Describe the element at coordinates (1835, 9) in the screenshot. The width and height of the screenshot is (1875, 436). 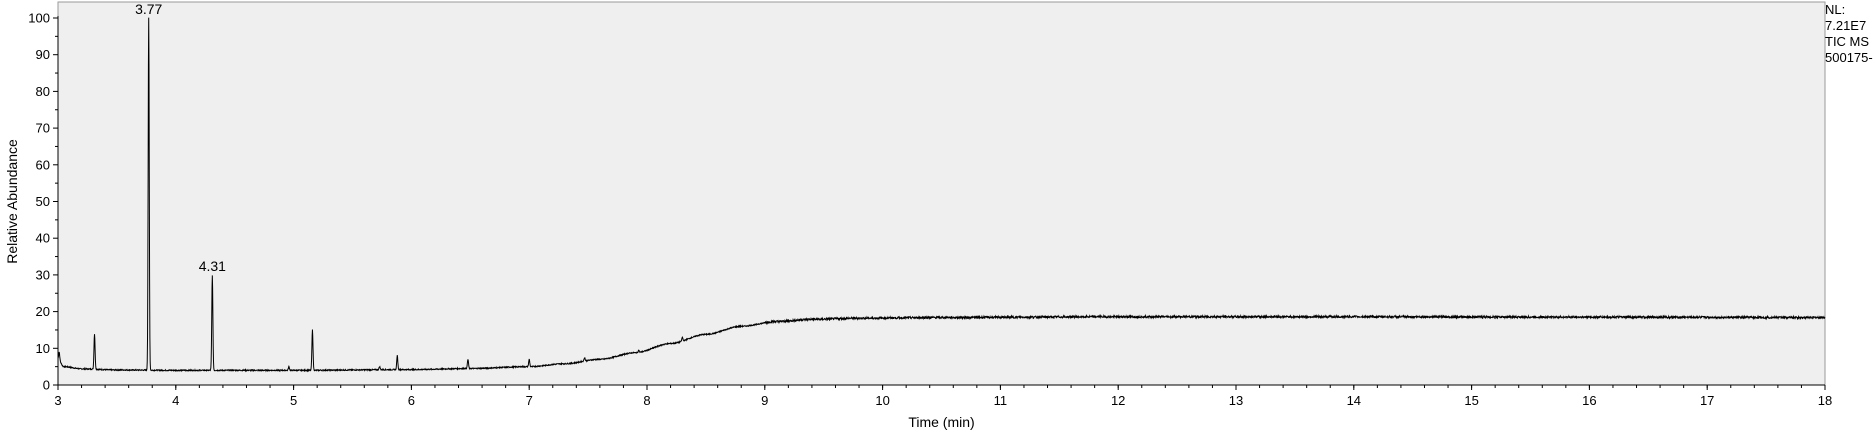
I see `normalization-label: NL:` at that location.